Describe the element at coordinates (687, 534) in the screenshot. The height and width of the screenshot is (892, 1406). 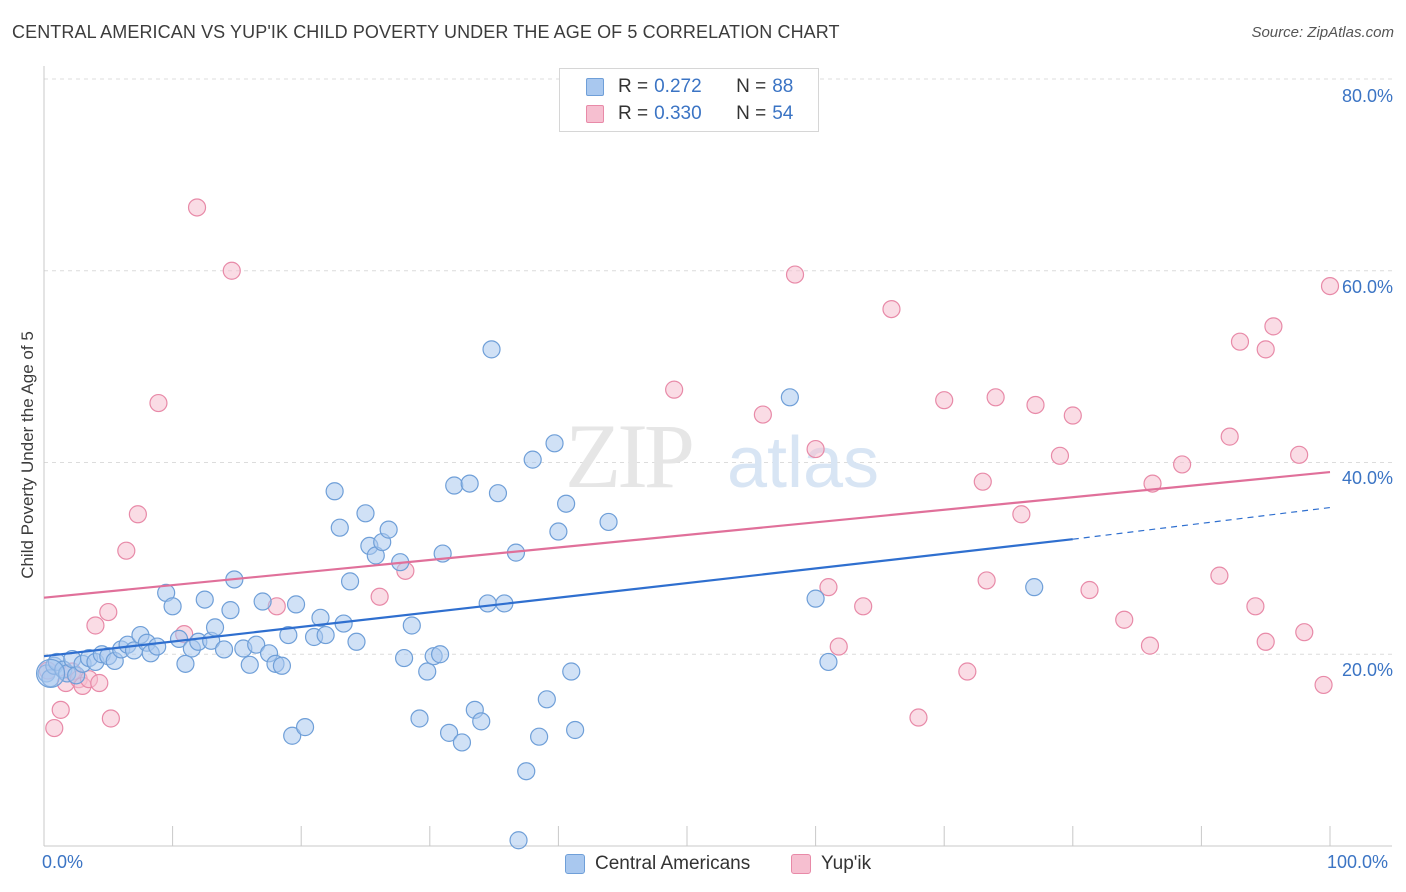
I see `yupik-trend-line` at that location.